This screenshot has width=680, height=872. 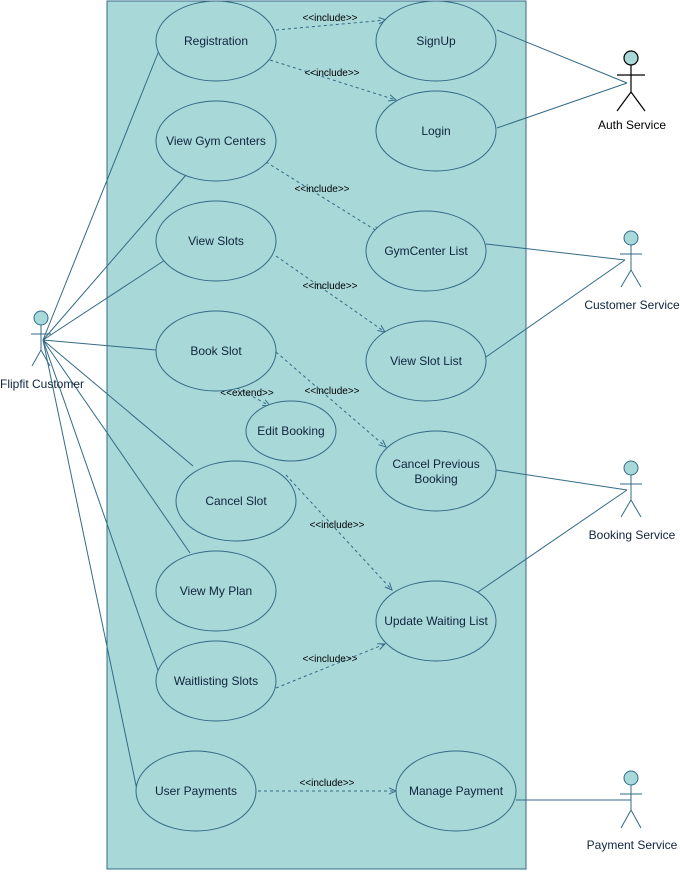 I want to click on assoc-view-gym-centers, so click(x=114, y=257).